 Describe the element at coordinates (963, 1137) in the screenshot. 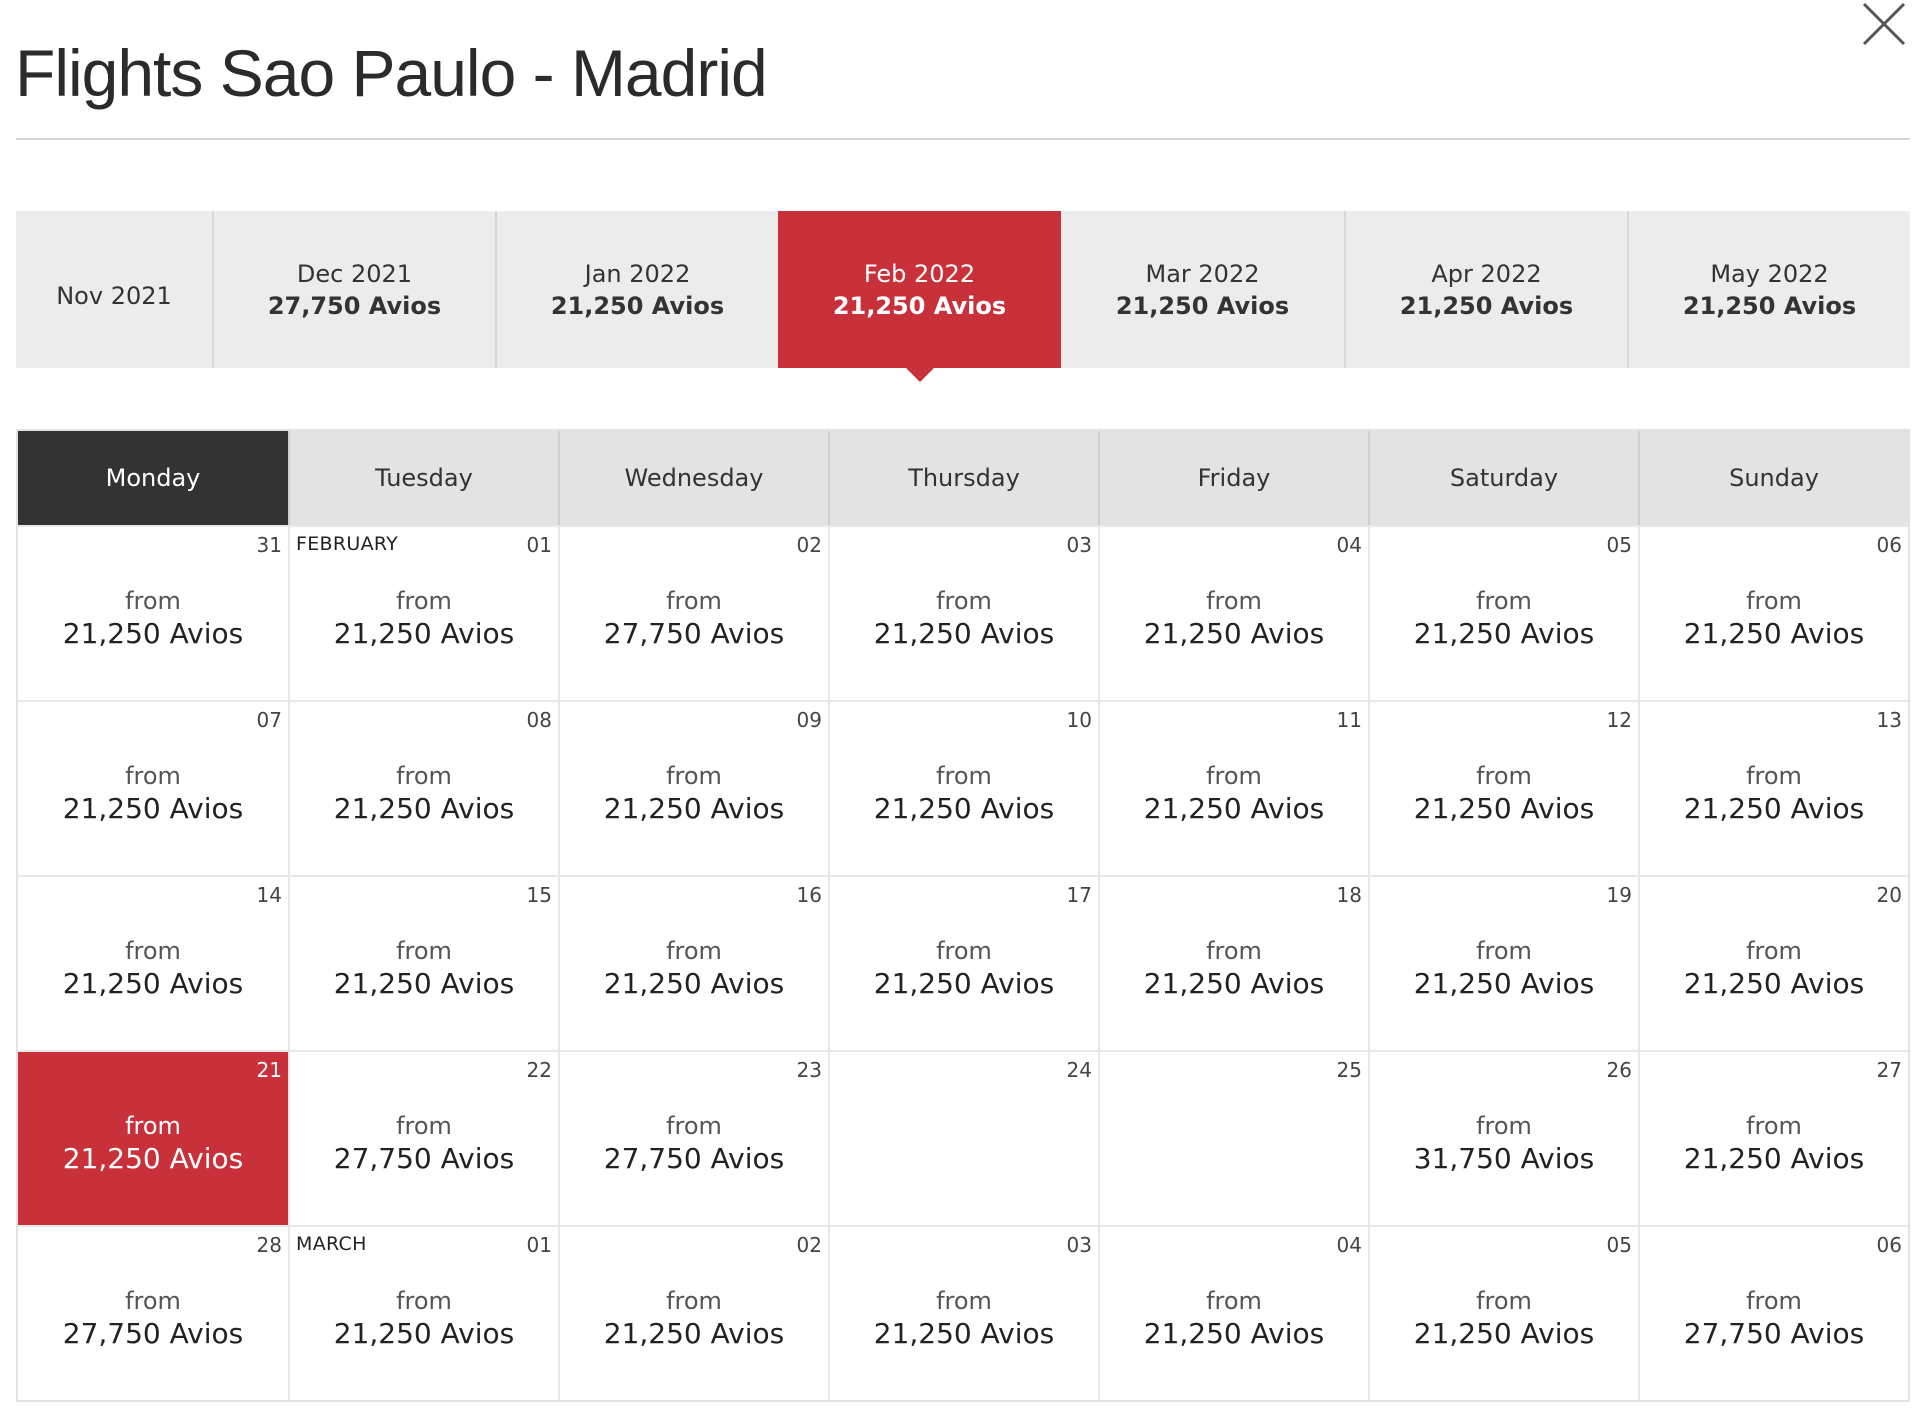

I see `day-cell: 24` at that location.